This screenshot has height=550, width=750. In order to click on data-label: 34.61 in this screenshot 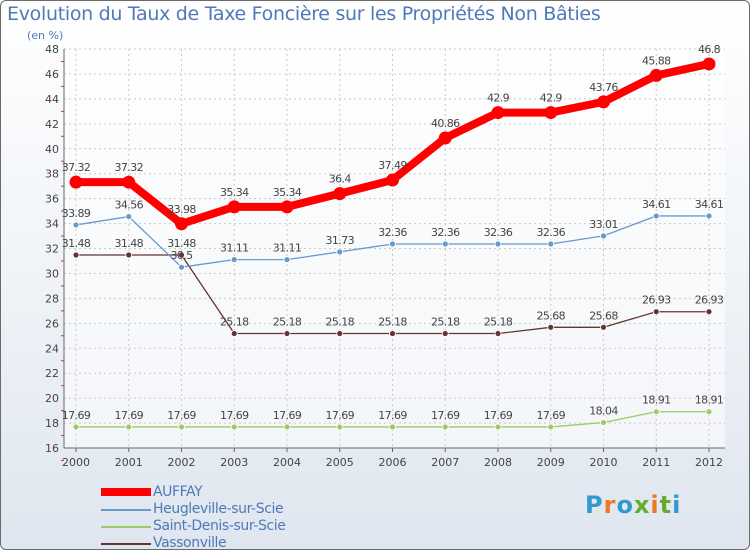, I will do `click(656, 204)`.